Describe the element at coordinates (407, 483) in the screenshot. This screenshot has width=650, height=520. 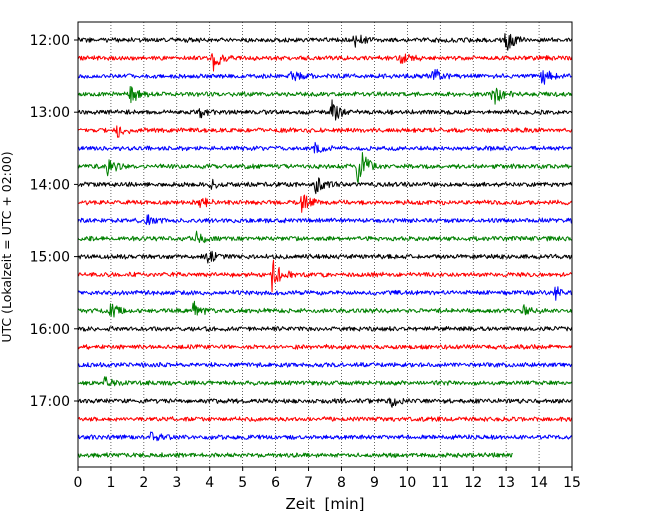
I see `x-tick-label: 10` at that location.